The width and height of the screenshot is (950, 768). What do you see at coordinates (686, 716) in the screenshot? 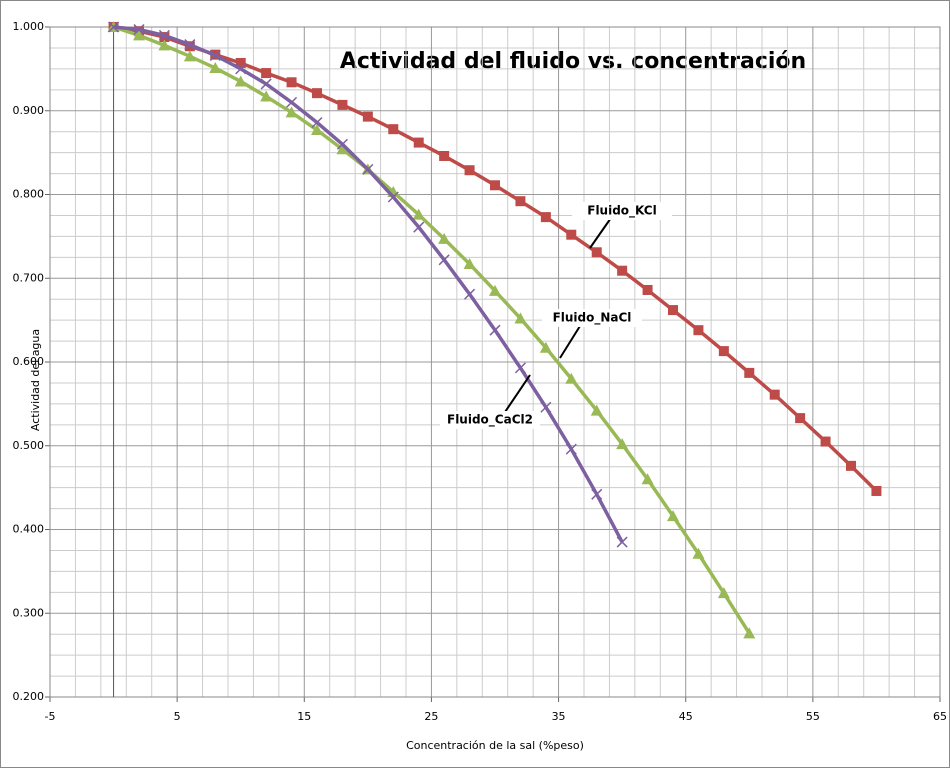
I see `x-tick-label: 45` at bounding box center [686, 716].